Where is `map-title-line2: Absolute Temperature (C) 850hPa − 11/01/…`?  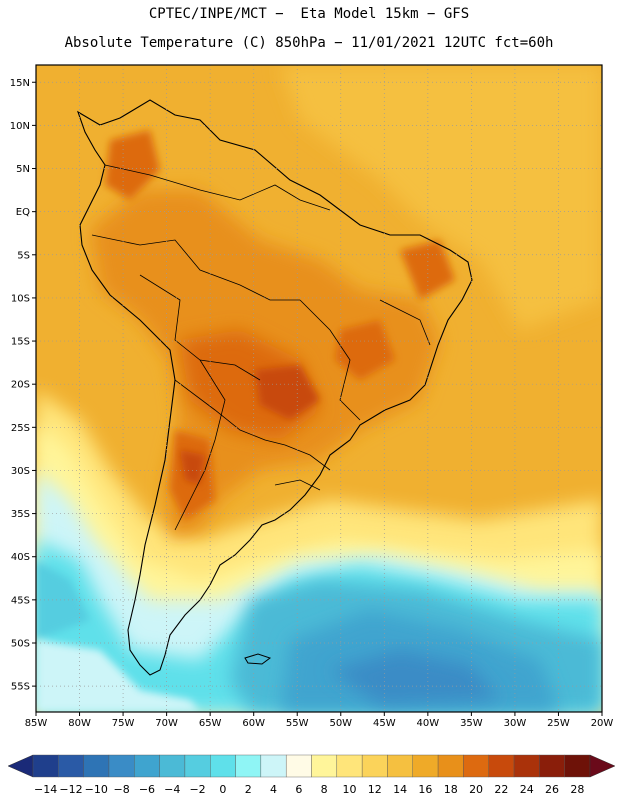
map-title-line2: Absolute Temperature (C) 850hPa − 11/01/… is located at coordinates (309, 43).